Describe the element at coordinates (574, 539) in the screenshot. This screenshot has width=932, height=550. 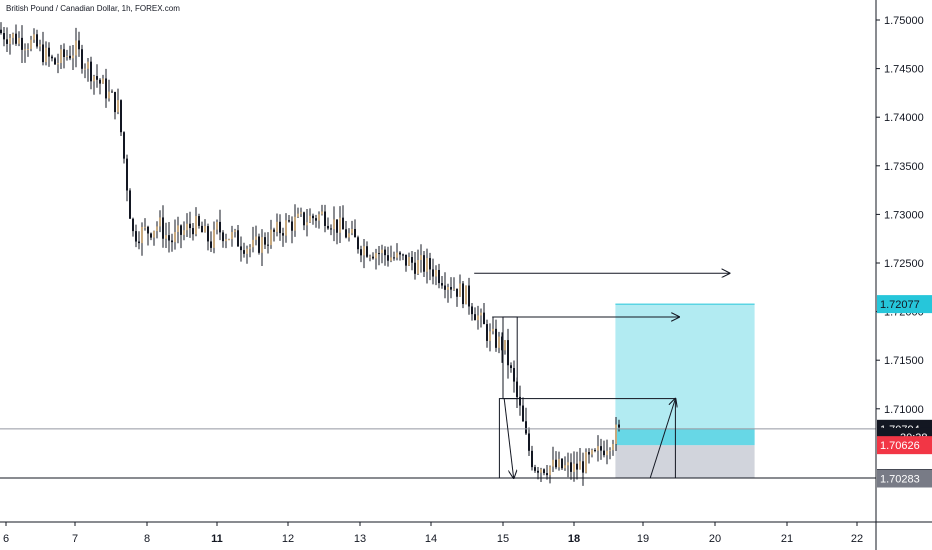
I see `x-tick-label: 18` at that location.